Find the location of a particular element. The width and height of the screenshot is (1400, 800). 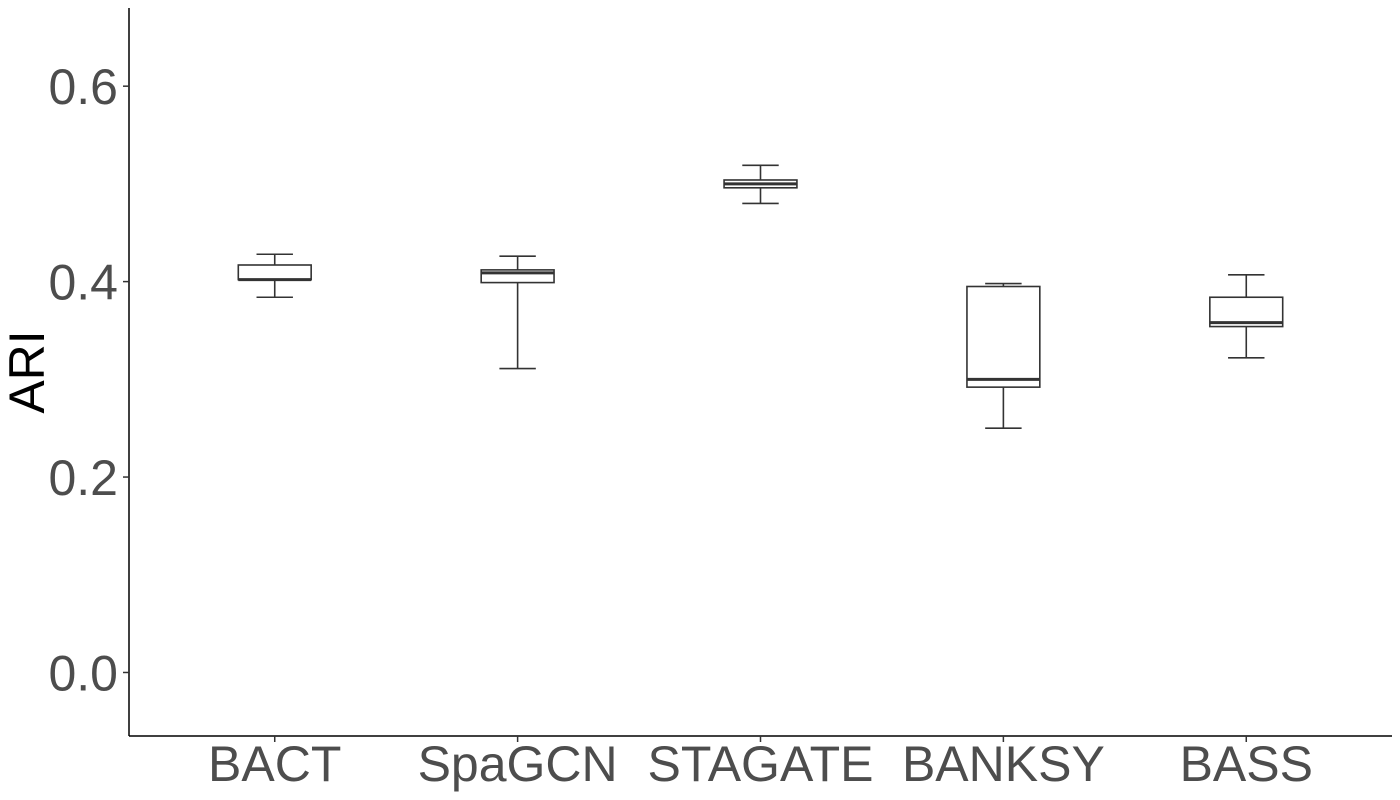

y-axis-ticks: 0.0 0.2 0.4 0.6 is located at coordinates (88, 380).